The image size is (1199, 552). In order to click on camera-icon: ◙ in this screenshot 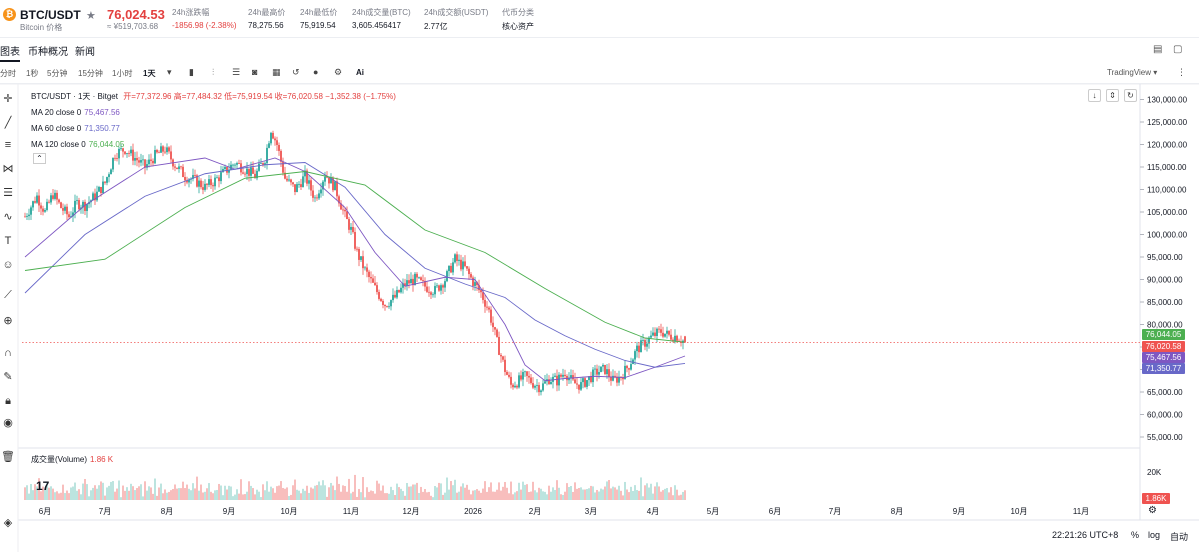, I will do `click(255, 72)`.